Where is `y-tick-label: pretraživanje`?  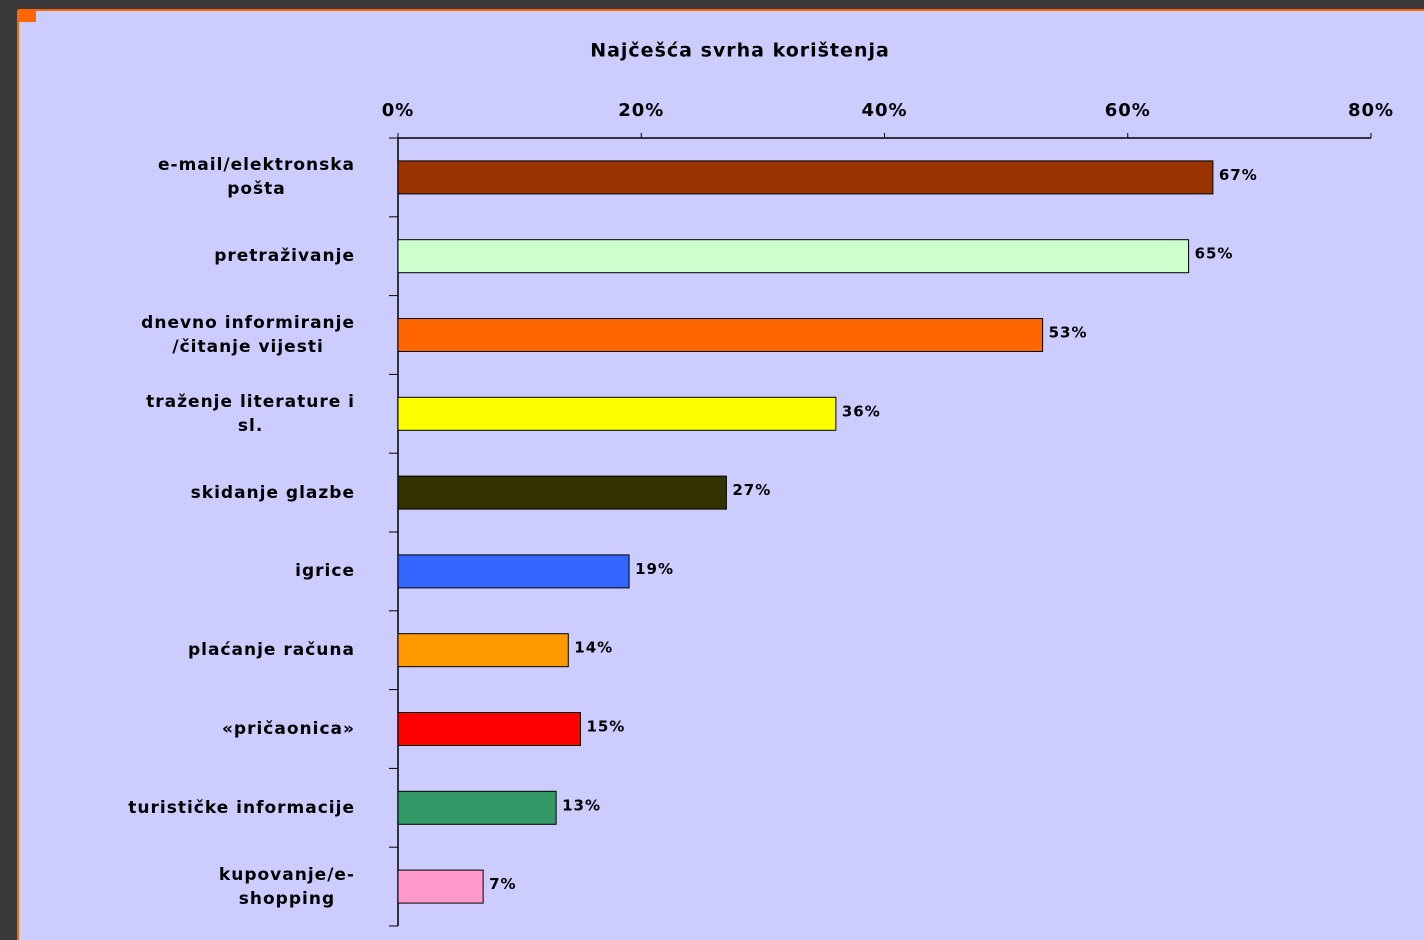 y-tick-label: pretraživanje is located at coordinates (284, 256).